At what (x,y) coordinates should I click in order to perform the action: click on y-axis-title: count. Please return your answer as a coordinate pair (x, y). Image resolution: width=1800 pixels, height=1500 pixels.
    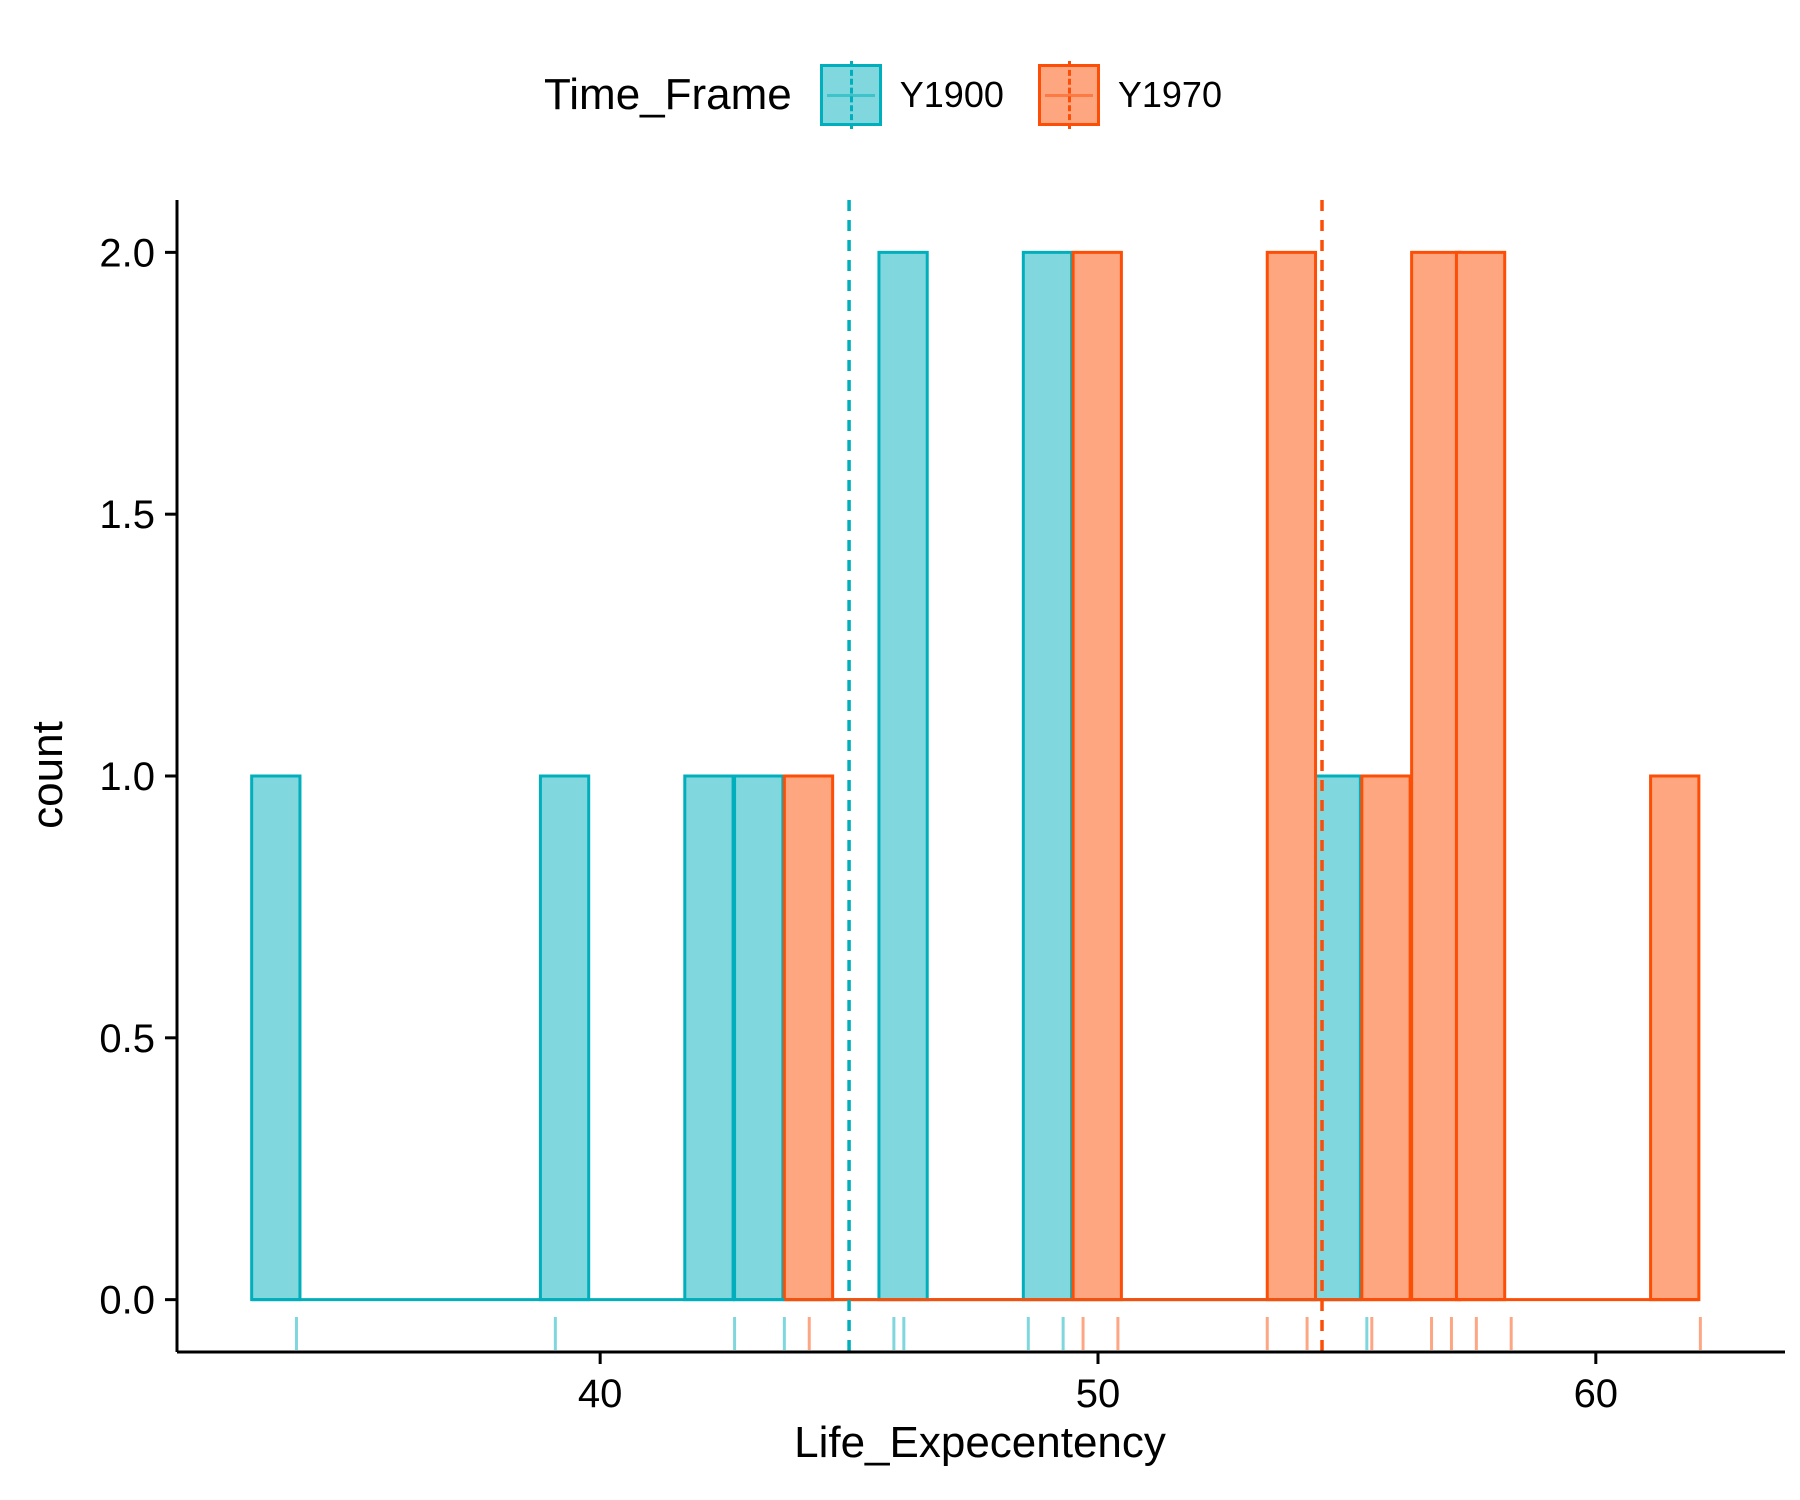
    Looking at the image, I should click on (47, 775).